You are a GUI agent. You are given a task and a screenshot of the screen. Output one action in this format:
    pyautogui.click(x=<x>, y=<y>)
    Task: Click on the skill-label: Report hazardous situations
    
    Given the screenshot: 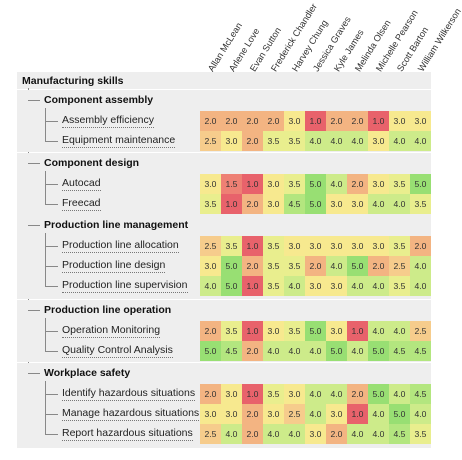 What is the action you would take?
    pyautogui.click(x=127, y=434)
    